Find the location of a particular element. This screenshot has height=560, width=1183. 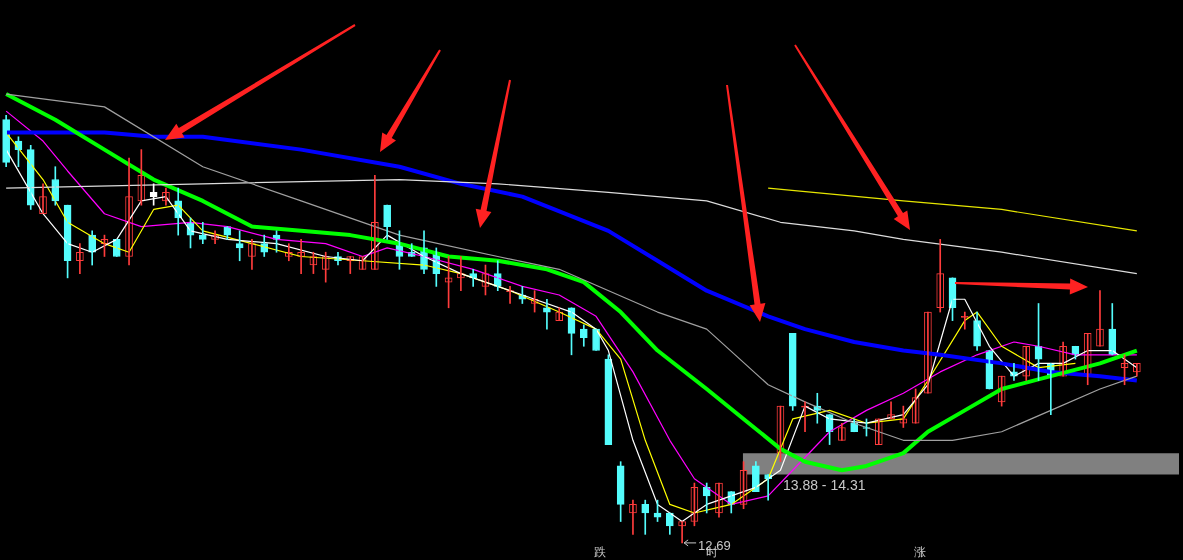

text: 涨 is located at coordinates (920, 552).